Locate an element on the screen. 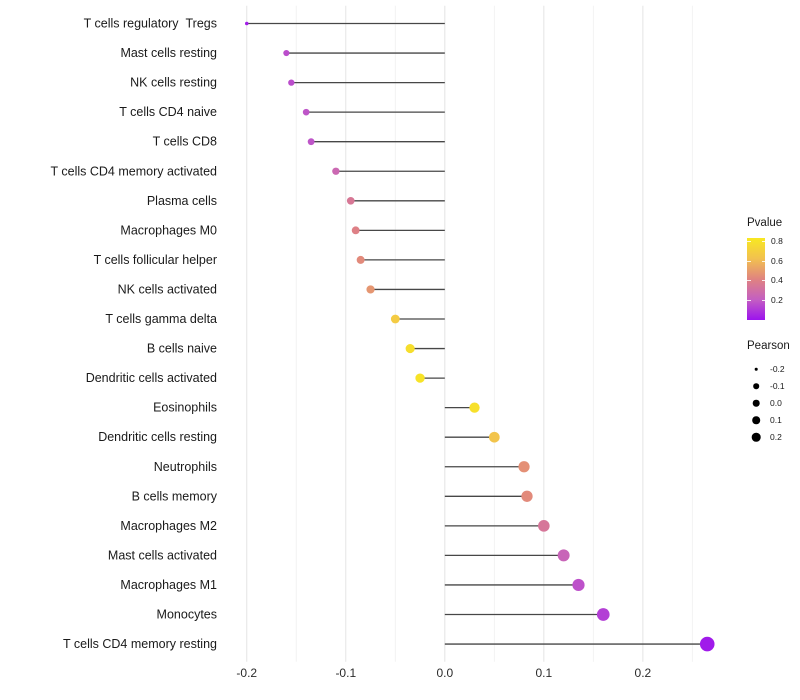 This screenshot has width=800, height=700. lollipop-row: Monocytes is located at coordinates (383, 615).